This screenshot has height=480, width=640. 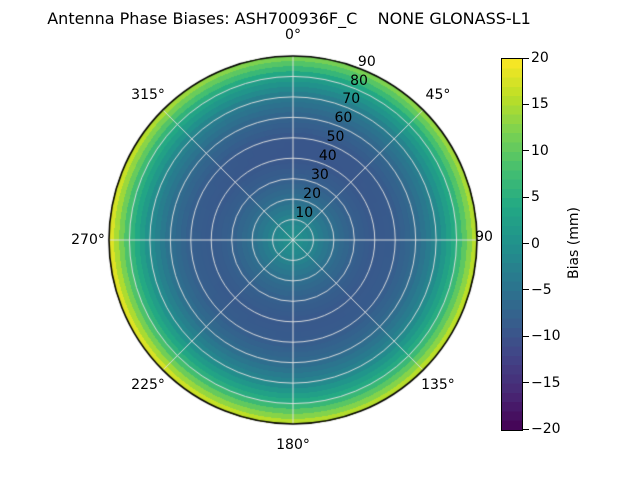 What do you see at coordinates (366, 61) in the screenshot?
I see `radial-tick-label: 90` at bounding box center [366, 61].